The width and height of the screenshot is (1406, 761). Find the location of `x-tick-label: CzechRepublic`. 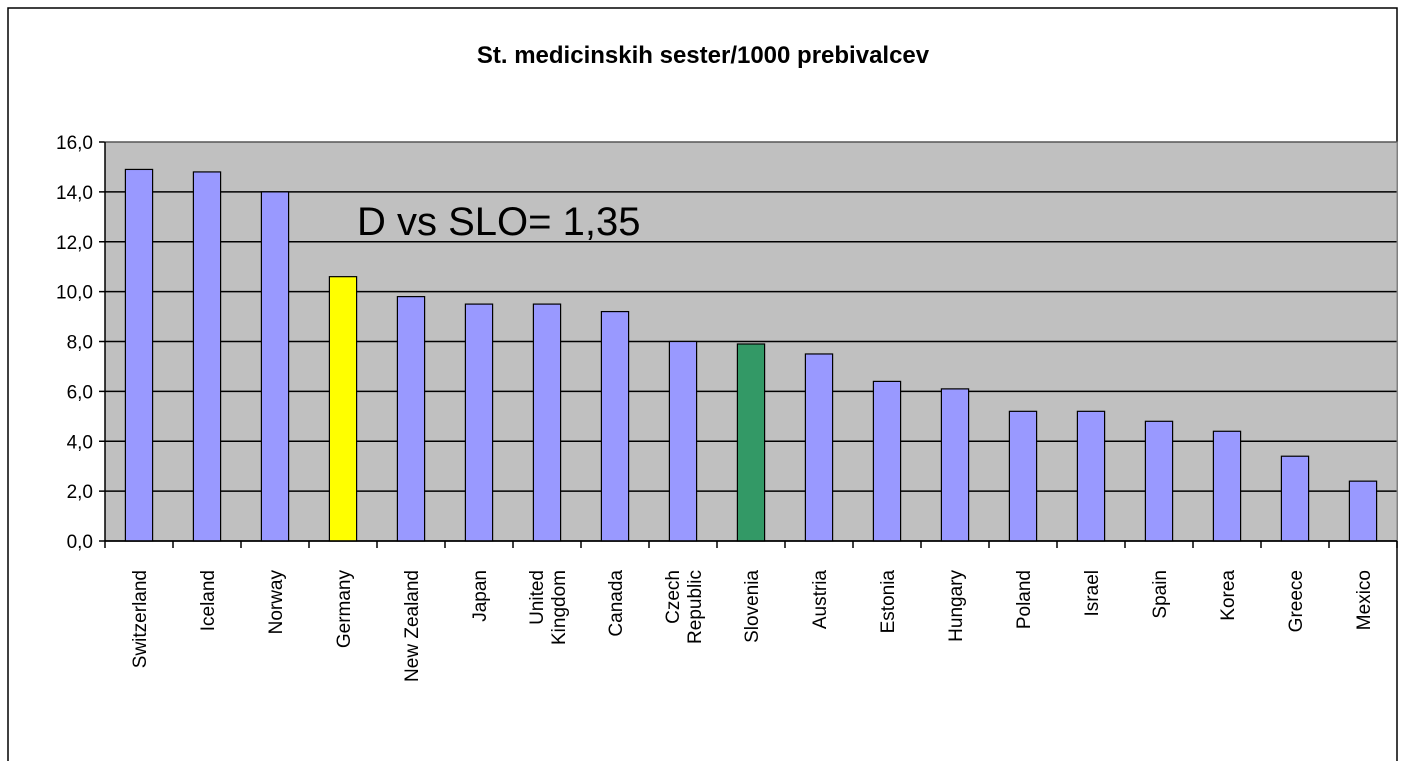

x-tick-label: CzechRepublic is located at coordinates (684, 607).